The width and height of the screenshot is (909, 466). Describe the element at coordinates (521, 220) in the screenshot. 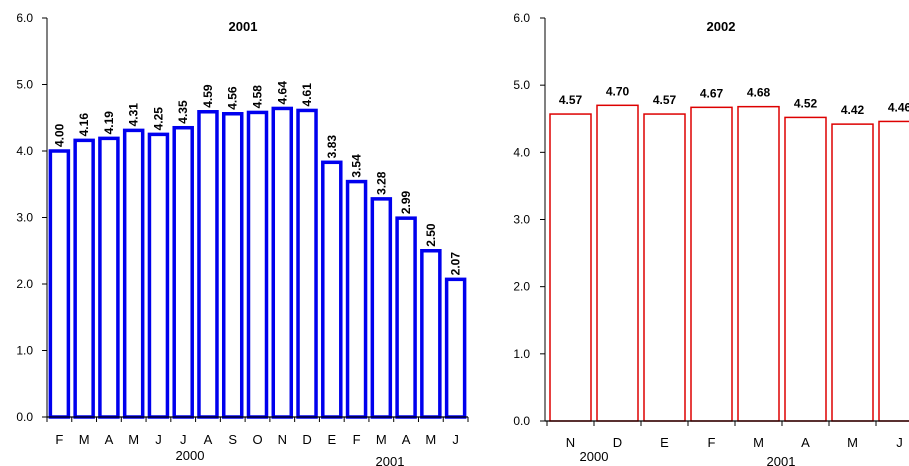

I see `right-y-tick-label: 3.0` at that location.